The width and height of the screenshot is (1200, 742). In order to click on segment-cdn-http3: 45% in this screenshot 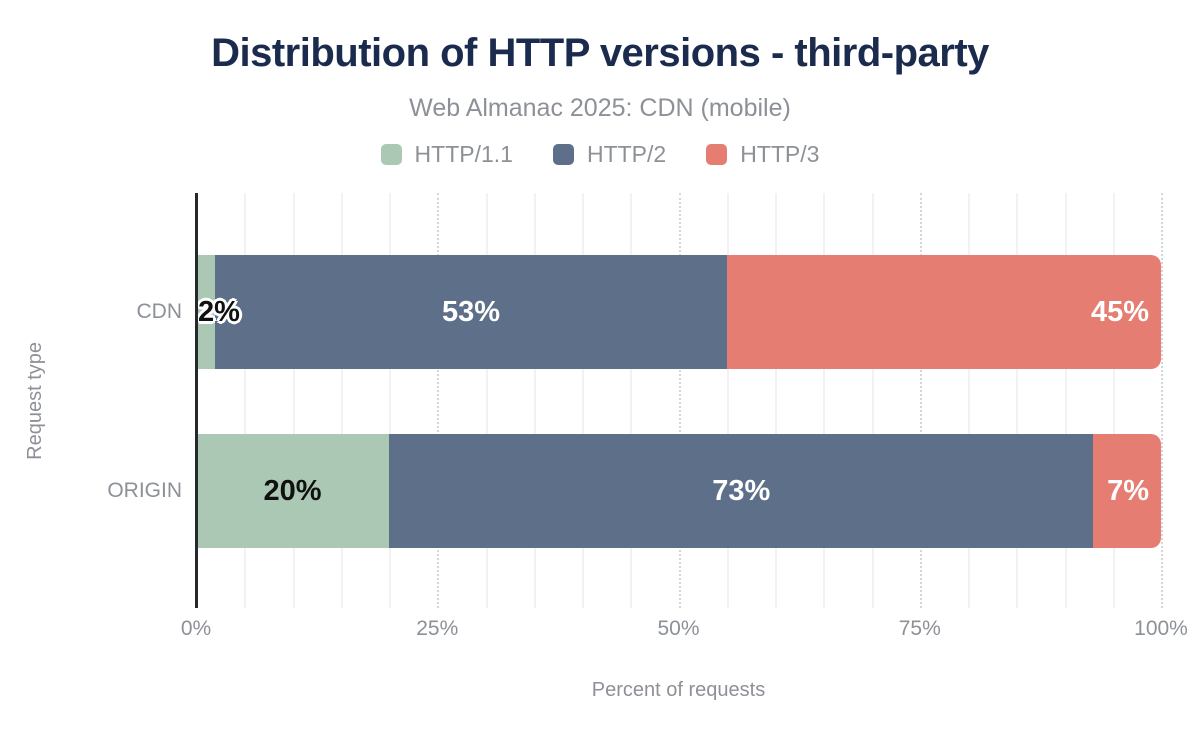, I will do `click(943, 312)`.